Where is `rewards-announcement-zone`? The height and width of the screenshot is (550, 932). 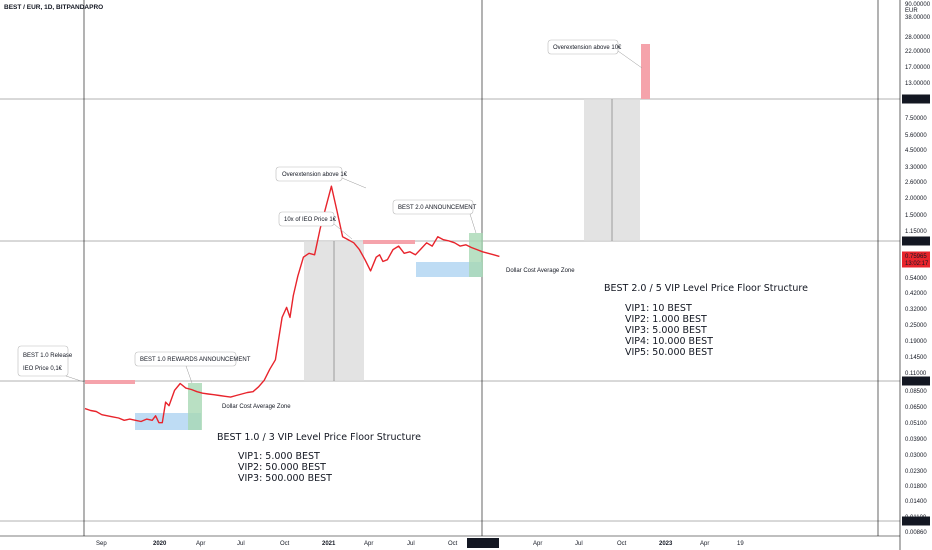
rewards-announcement-zone is located at coordinates (195, 406).